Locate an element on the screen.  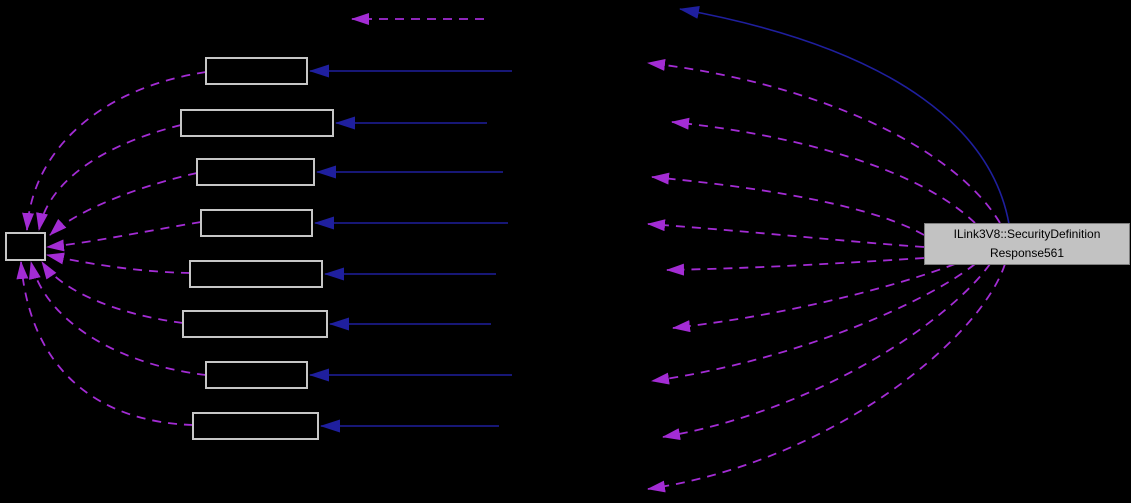
inheritance-edge-curved is located at coordinates (844, 115).